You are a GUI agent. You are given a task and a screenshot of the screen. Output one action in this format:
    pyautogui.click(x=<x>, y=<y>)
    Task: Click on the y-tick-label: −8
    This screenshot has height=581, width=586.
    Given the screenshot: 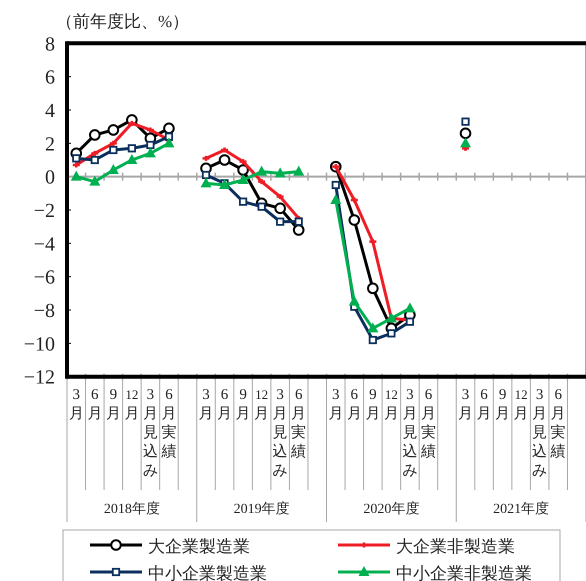 What is the action you would take?
    pyautogui.click(x=44, y=311)
    